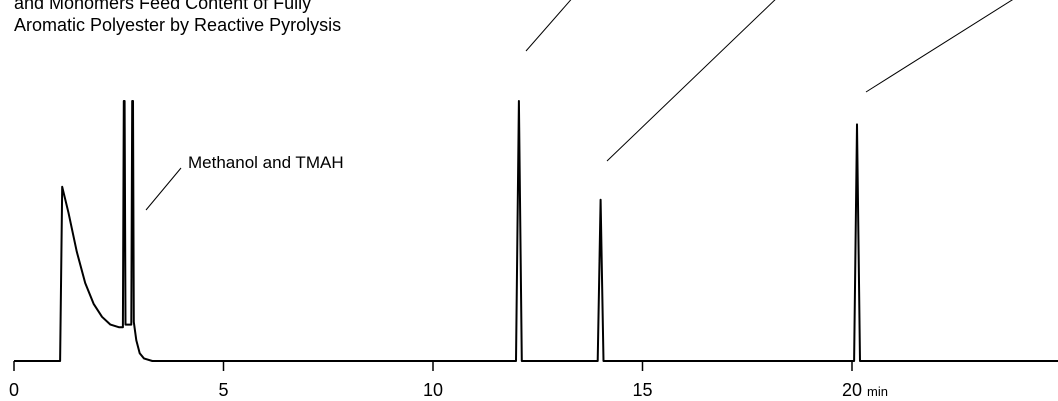  What do you see at coordinates (642, 390) in the screenshot?
I see `x-tick-label-15: 15` at bounding box center [642, 390].